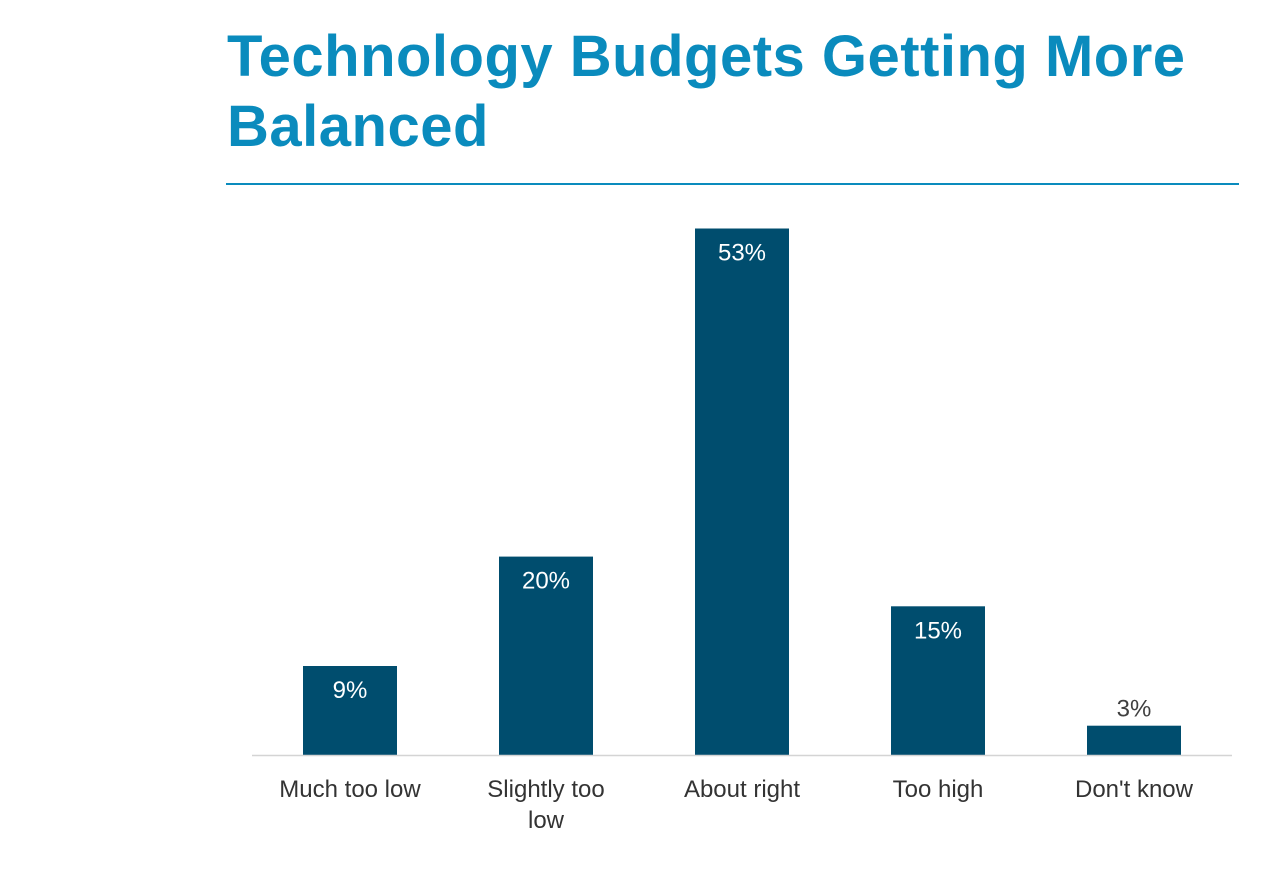  I want to click on tick-label-1-line-0: Slightly too, so click(545, 789).